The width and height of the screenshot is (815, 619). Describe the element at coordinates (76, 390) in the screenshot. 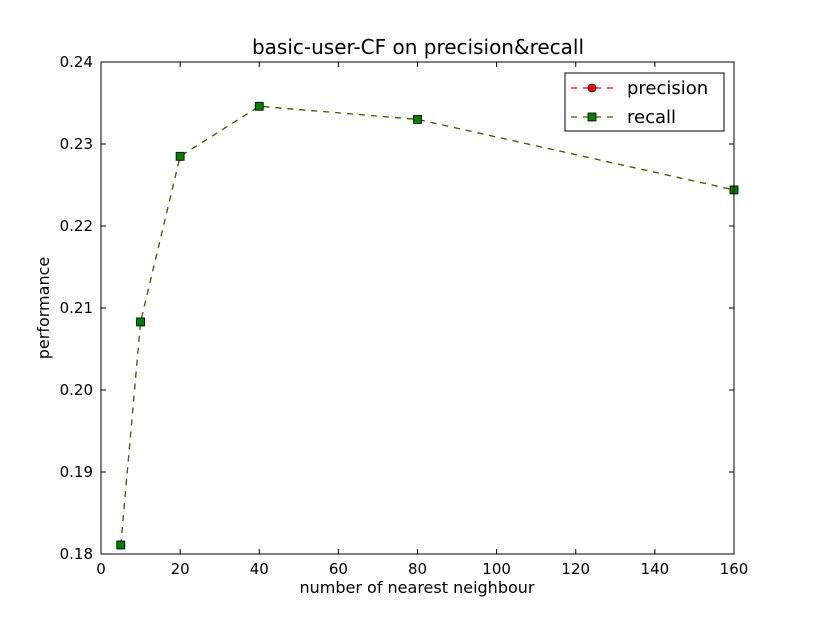

I see `y-tick-label: 0.20` at that location.